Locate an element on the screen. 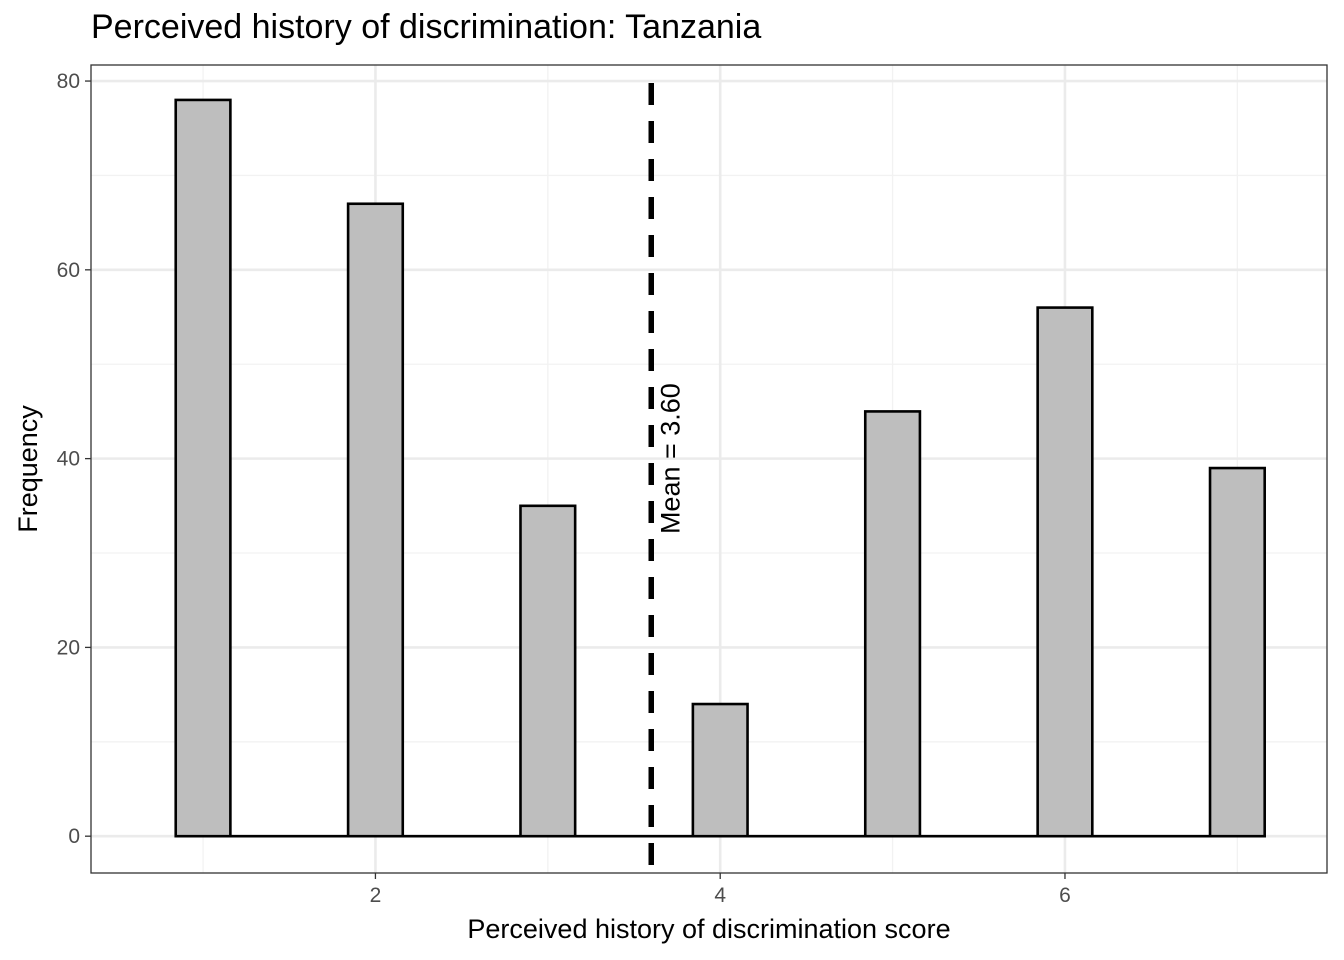  x-tick-label: 6 is located at coordinates (1065, 895).